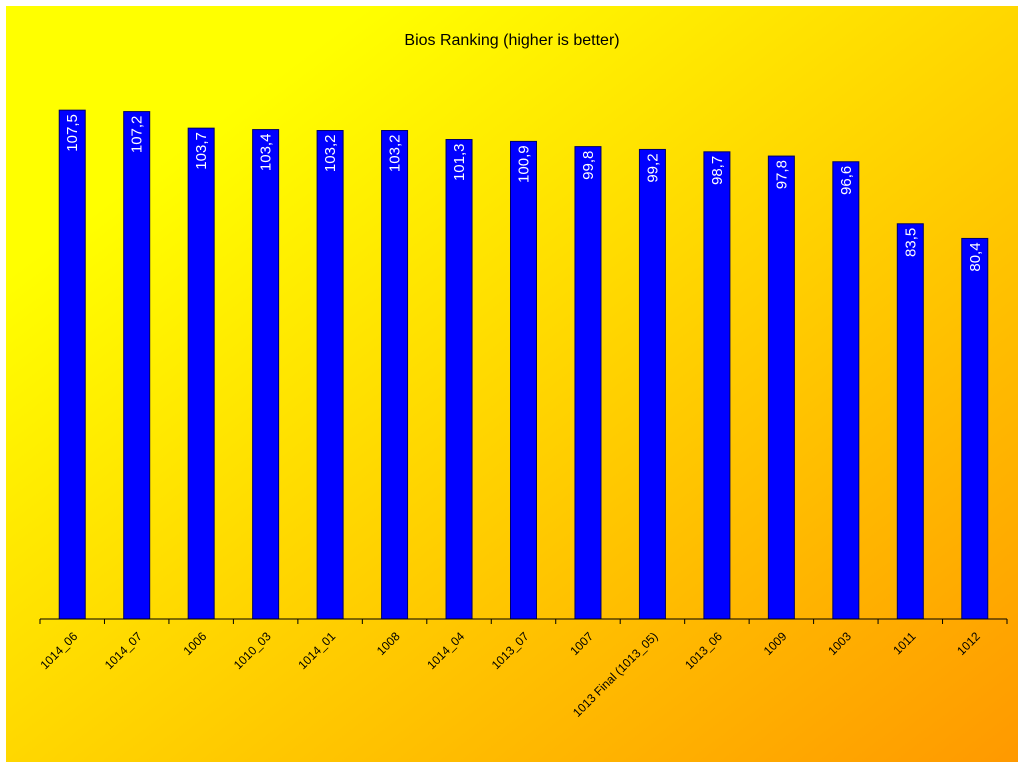  Describe the element at coordinates (781, 174) in the screenshot. I see `bar-value-label: 97,8` at that location.